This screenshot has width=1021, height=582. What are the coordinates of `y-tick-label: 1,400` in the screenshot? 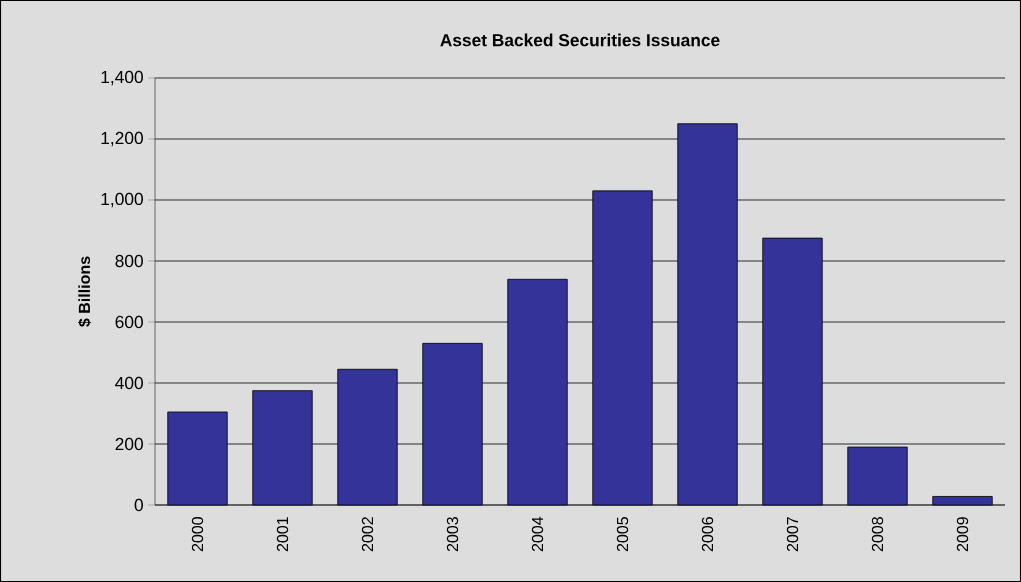 It's located at (122, 78).